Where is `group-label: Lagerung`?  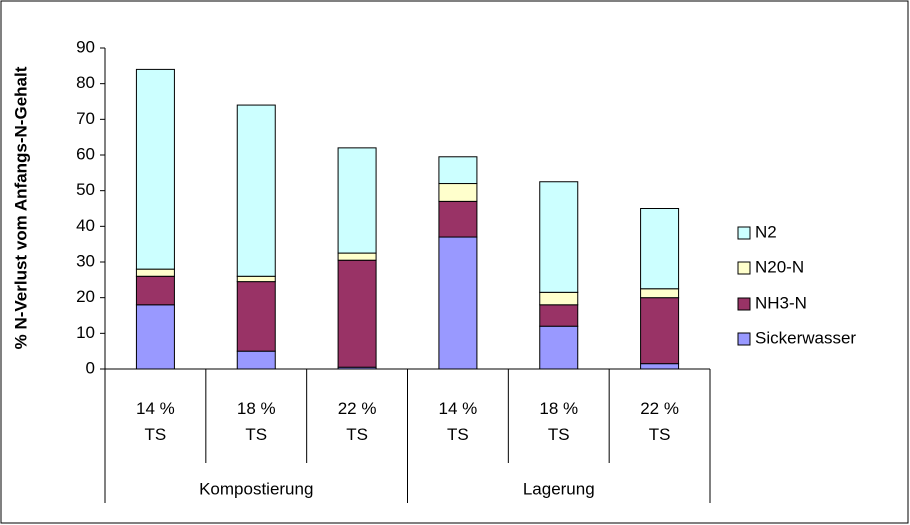
group-label: Lagerung is located at coordinates (559, 488).